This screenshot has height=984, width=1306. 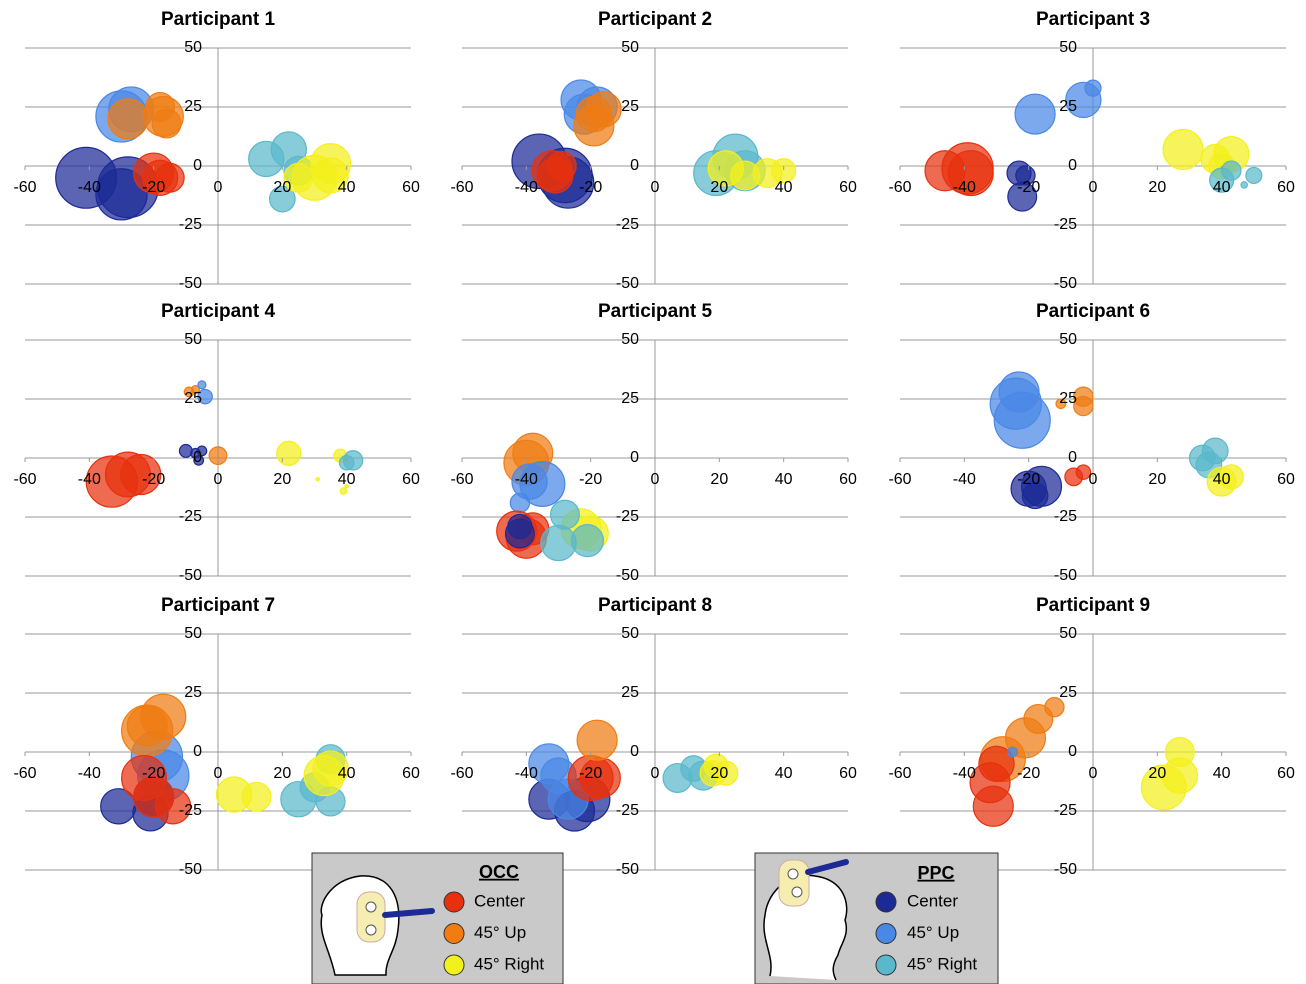 What do you see at coordinates (933, 932) in the screenshot?
I see `legend-label: 45° Up` at bounding box center [933, 932].